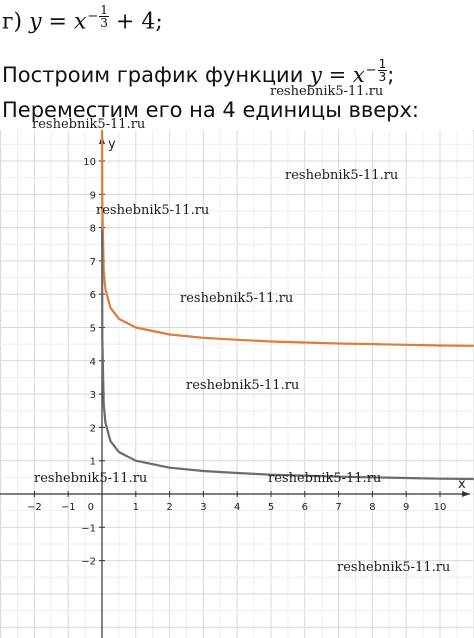  Describe the element at coordinates (136, 507) in the screenshot. I see `x-tick-label: 1` at that location.